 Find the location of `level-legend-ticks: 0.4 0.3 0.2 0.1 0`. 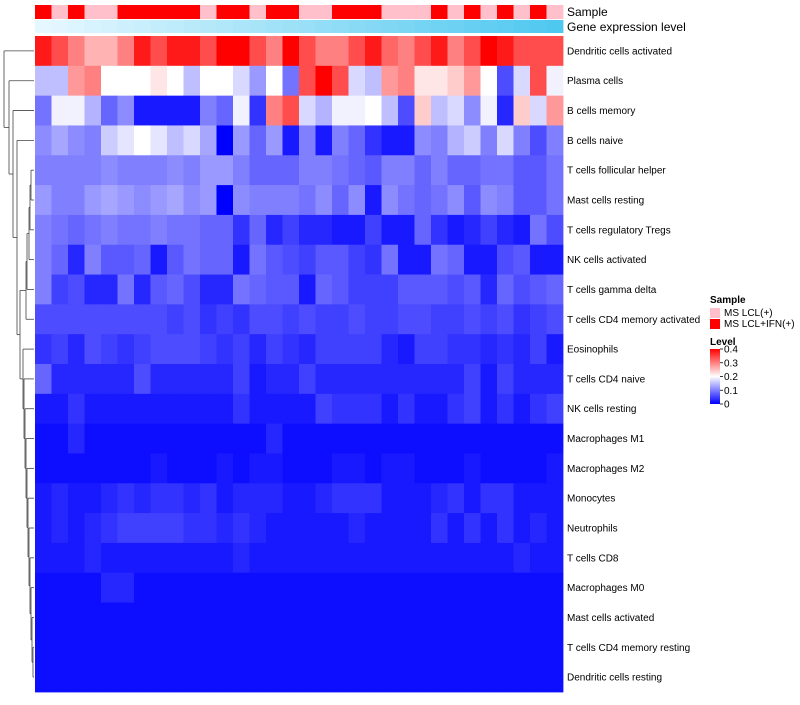

level-legend-ticks: 0.4 0.3 0.2 0.1 0 is located at coordinates (729, 378).